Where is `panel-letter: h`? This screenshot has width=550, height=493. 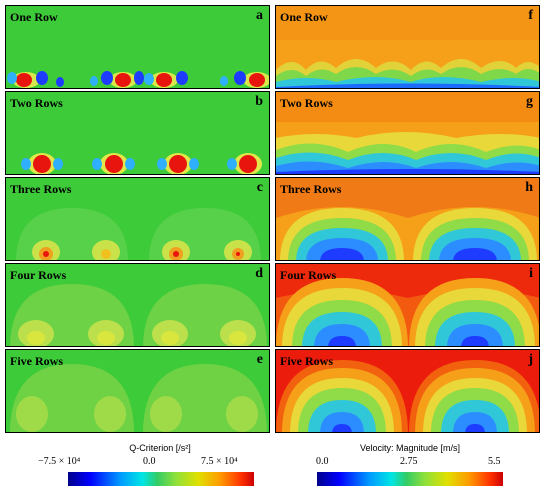
panel-letter: h is located at coordinates (529, 187).